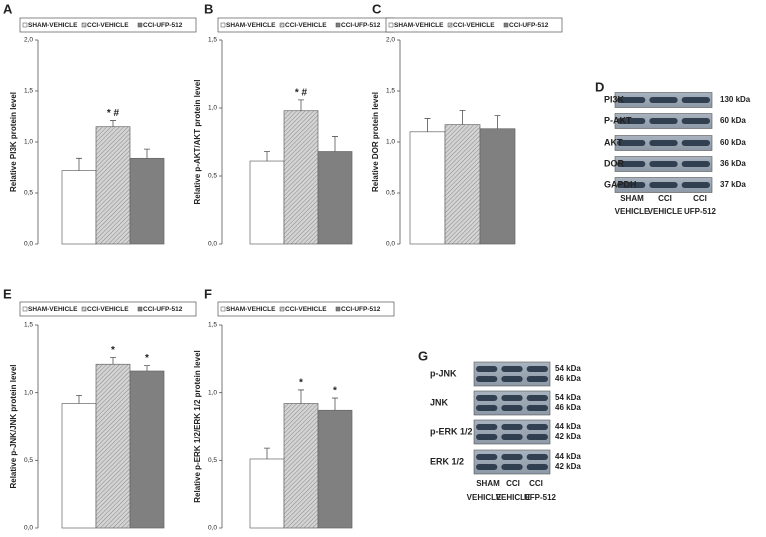 This screenshot has width=766, height=537. What do you see at coordinates (212, 460) in the screenshot?
I see `y-tick-label: 0,5` at bounding box center [212, 460].